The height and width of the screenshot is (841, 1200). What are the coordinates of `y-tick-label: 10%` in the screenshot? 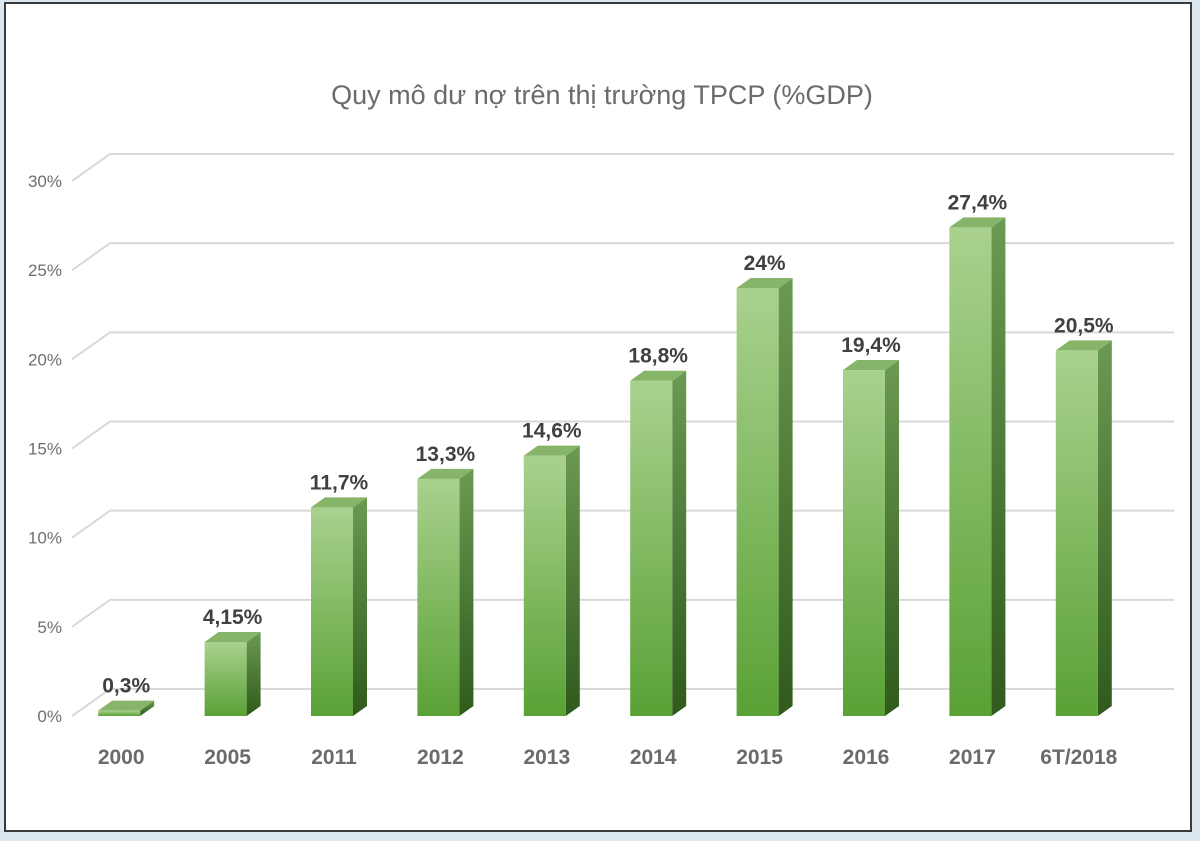 It's located at (45, 538).